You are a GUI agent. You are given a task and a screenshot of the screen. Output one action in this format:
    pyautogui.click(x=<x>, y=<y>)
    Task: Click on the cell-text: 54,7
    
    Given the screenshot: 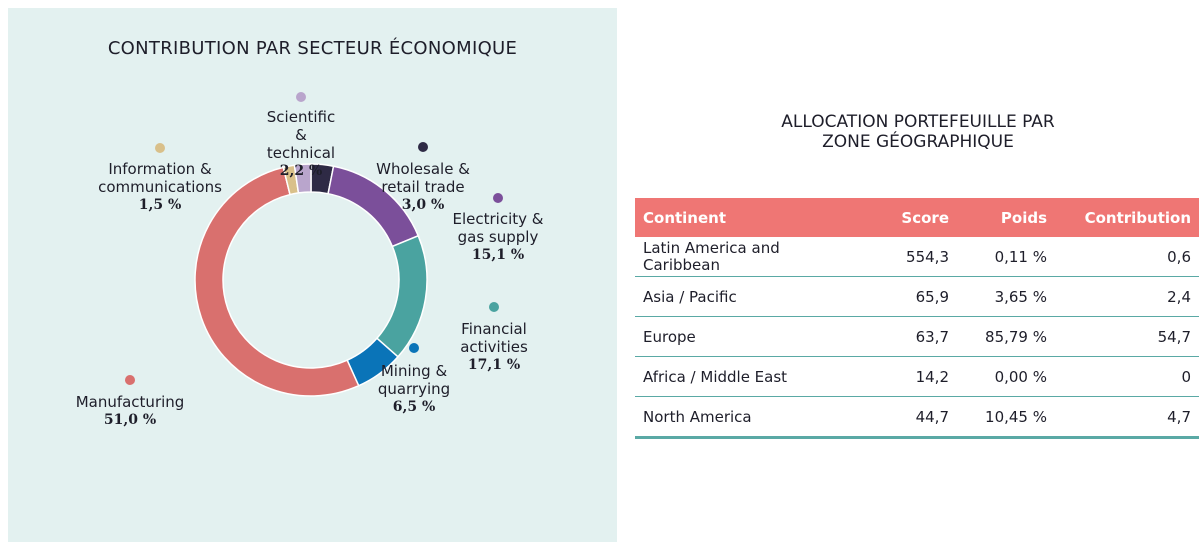 What is the action you would take?
    pyautogui.click(x=1174, y=336)
    